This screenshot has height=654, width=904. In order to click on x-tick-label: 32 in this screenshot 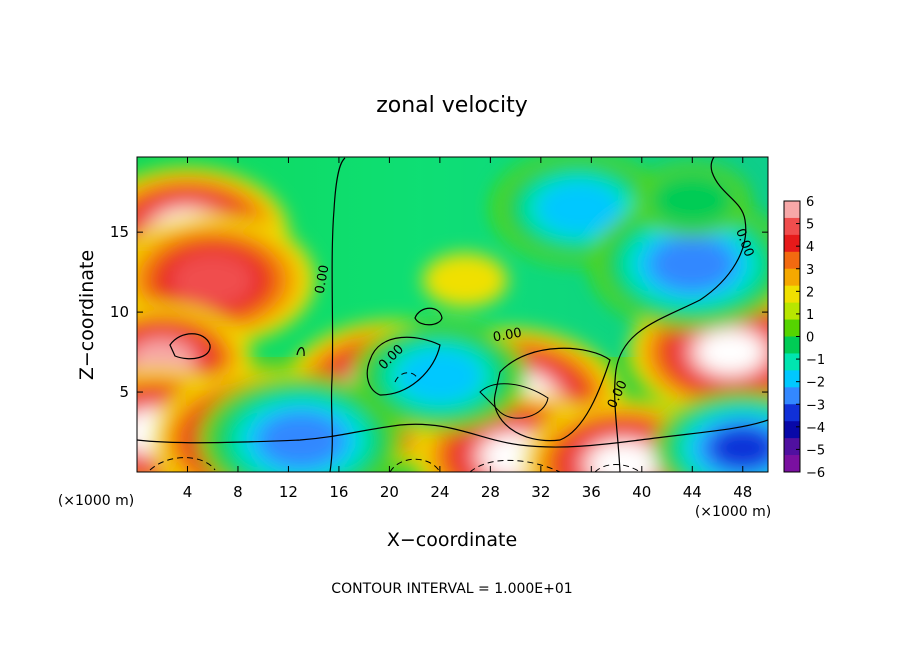, I will do `click(540, 492)`.